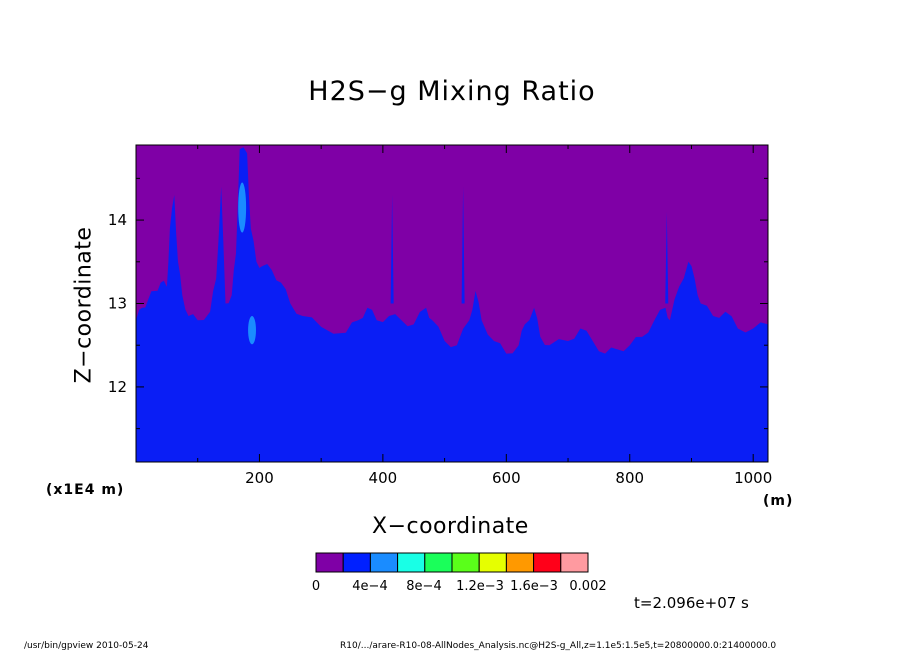 This screenshot has width=904, height=654. Describe the element at coordinates (506, 478) in the screenshot. I see `x-tick-label: 600` at that location.